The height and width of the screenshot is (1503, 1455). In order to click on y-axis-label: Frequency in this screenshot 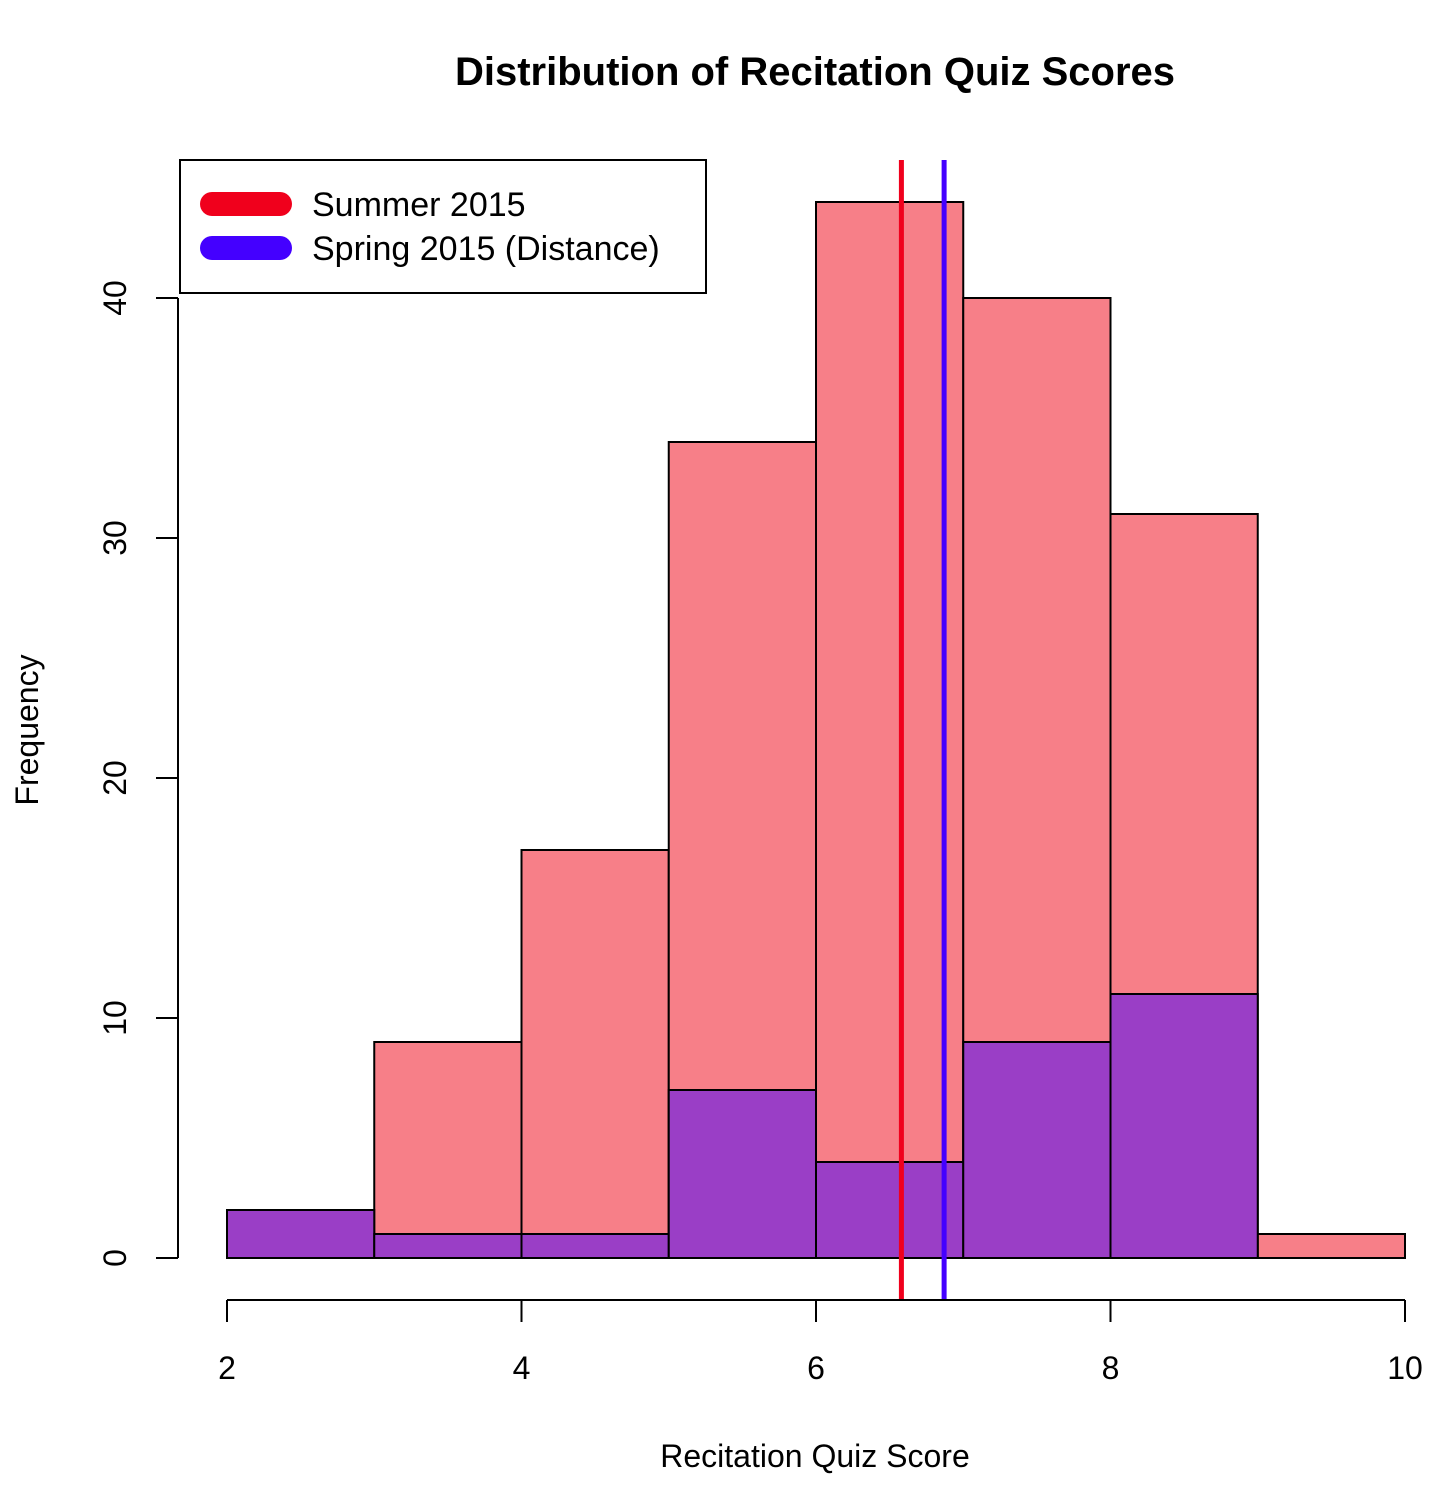, I will do `click(27, 729)`.